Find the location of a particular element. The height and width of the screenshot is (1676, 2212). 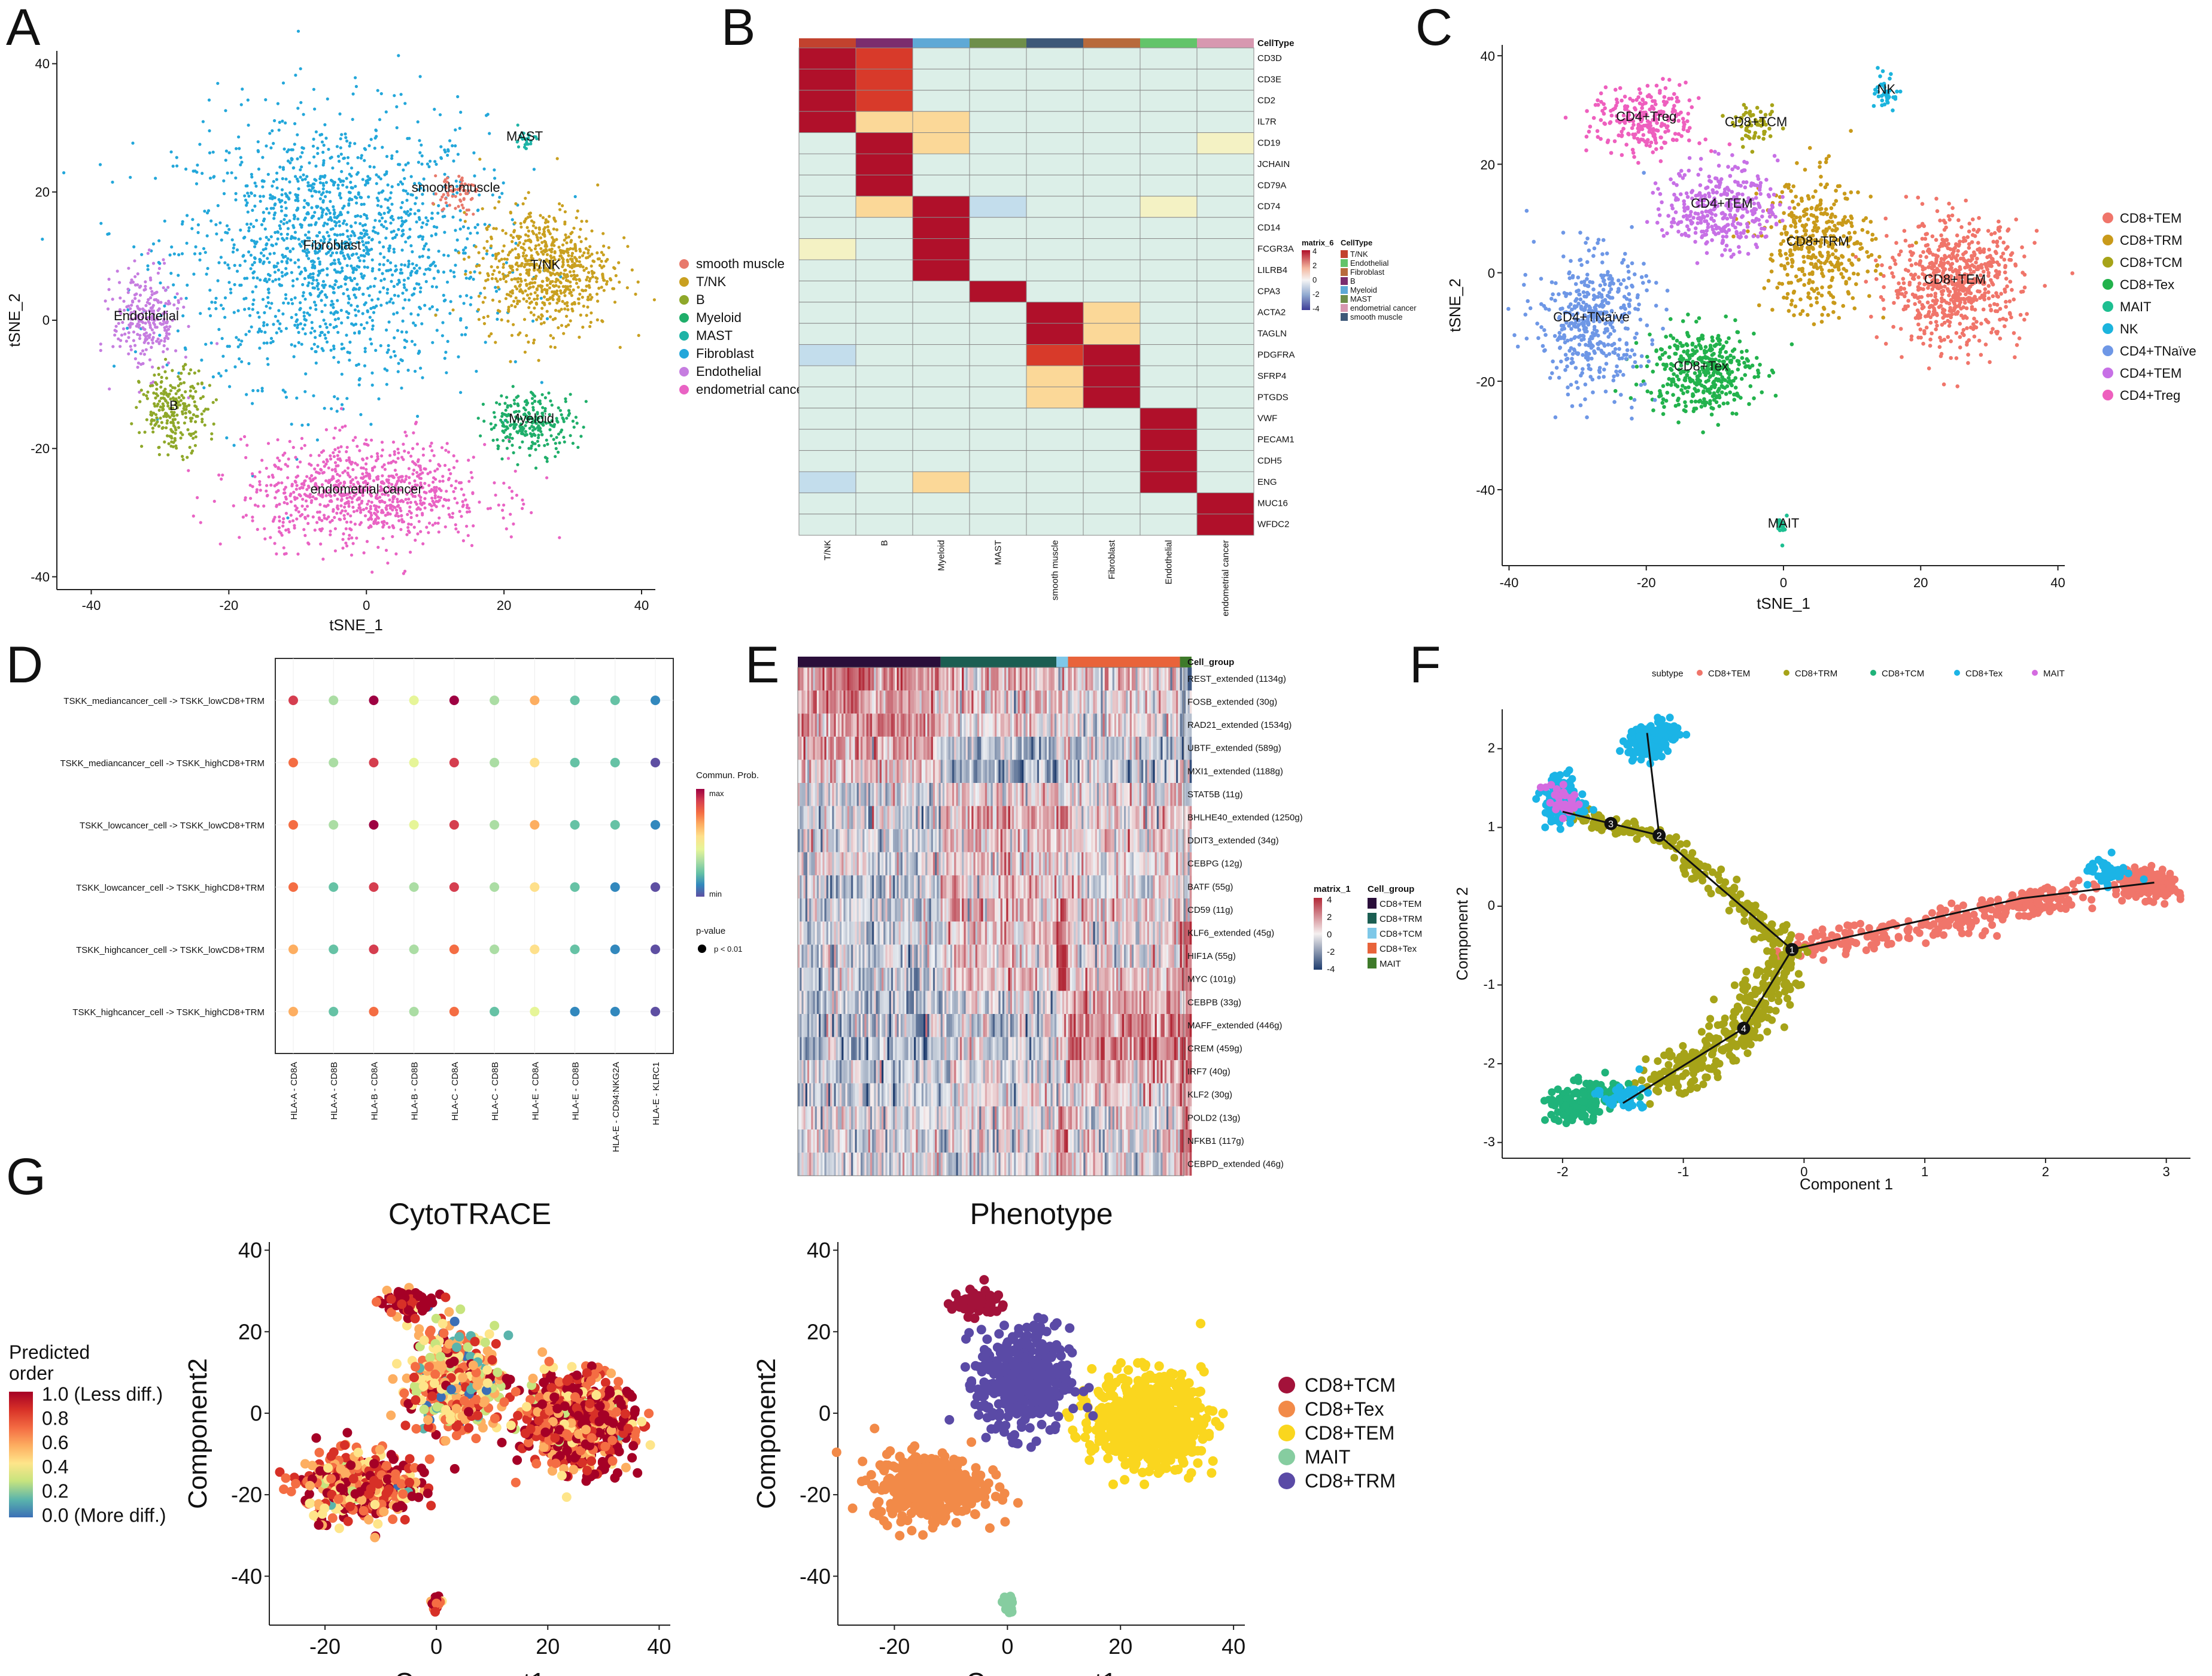

column-annotation is located at coordinates (827, 43).